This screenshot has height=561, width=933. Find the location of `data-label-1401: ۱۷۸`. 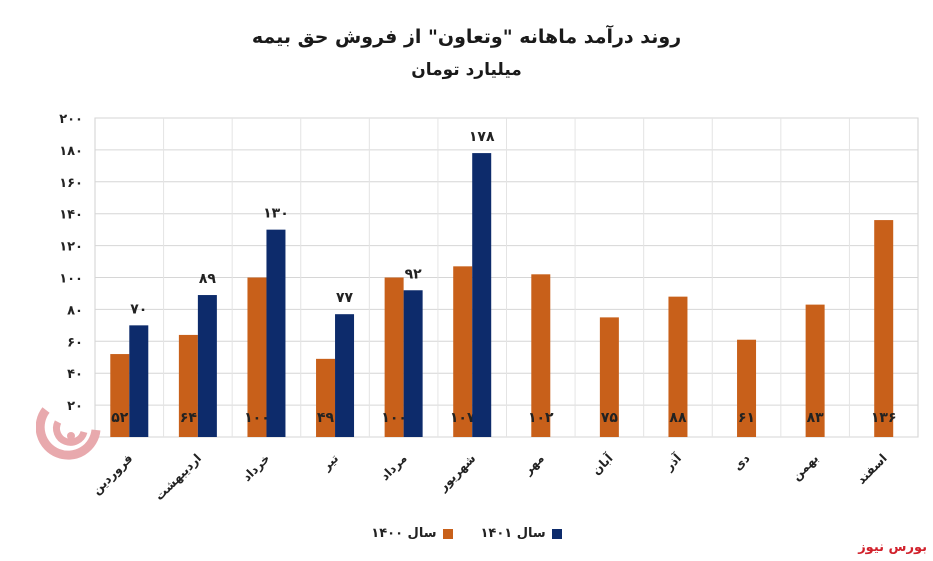

data-label-1401: ۱۷۸ is located at coordinates (482, 137).